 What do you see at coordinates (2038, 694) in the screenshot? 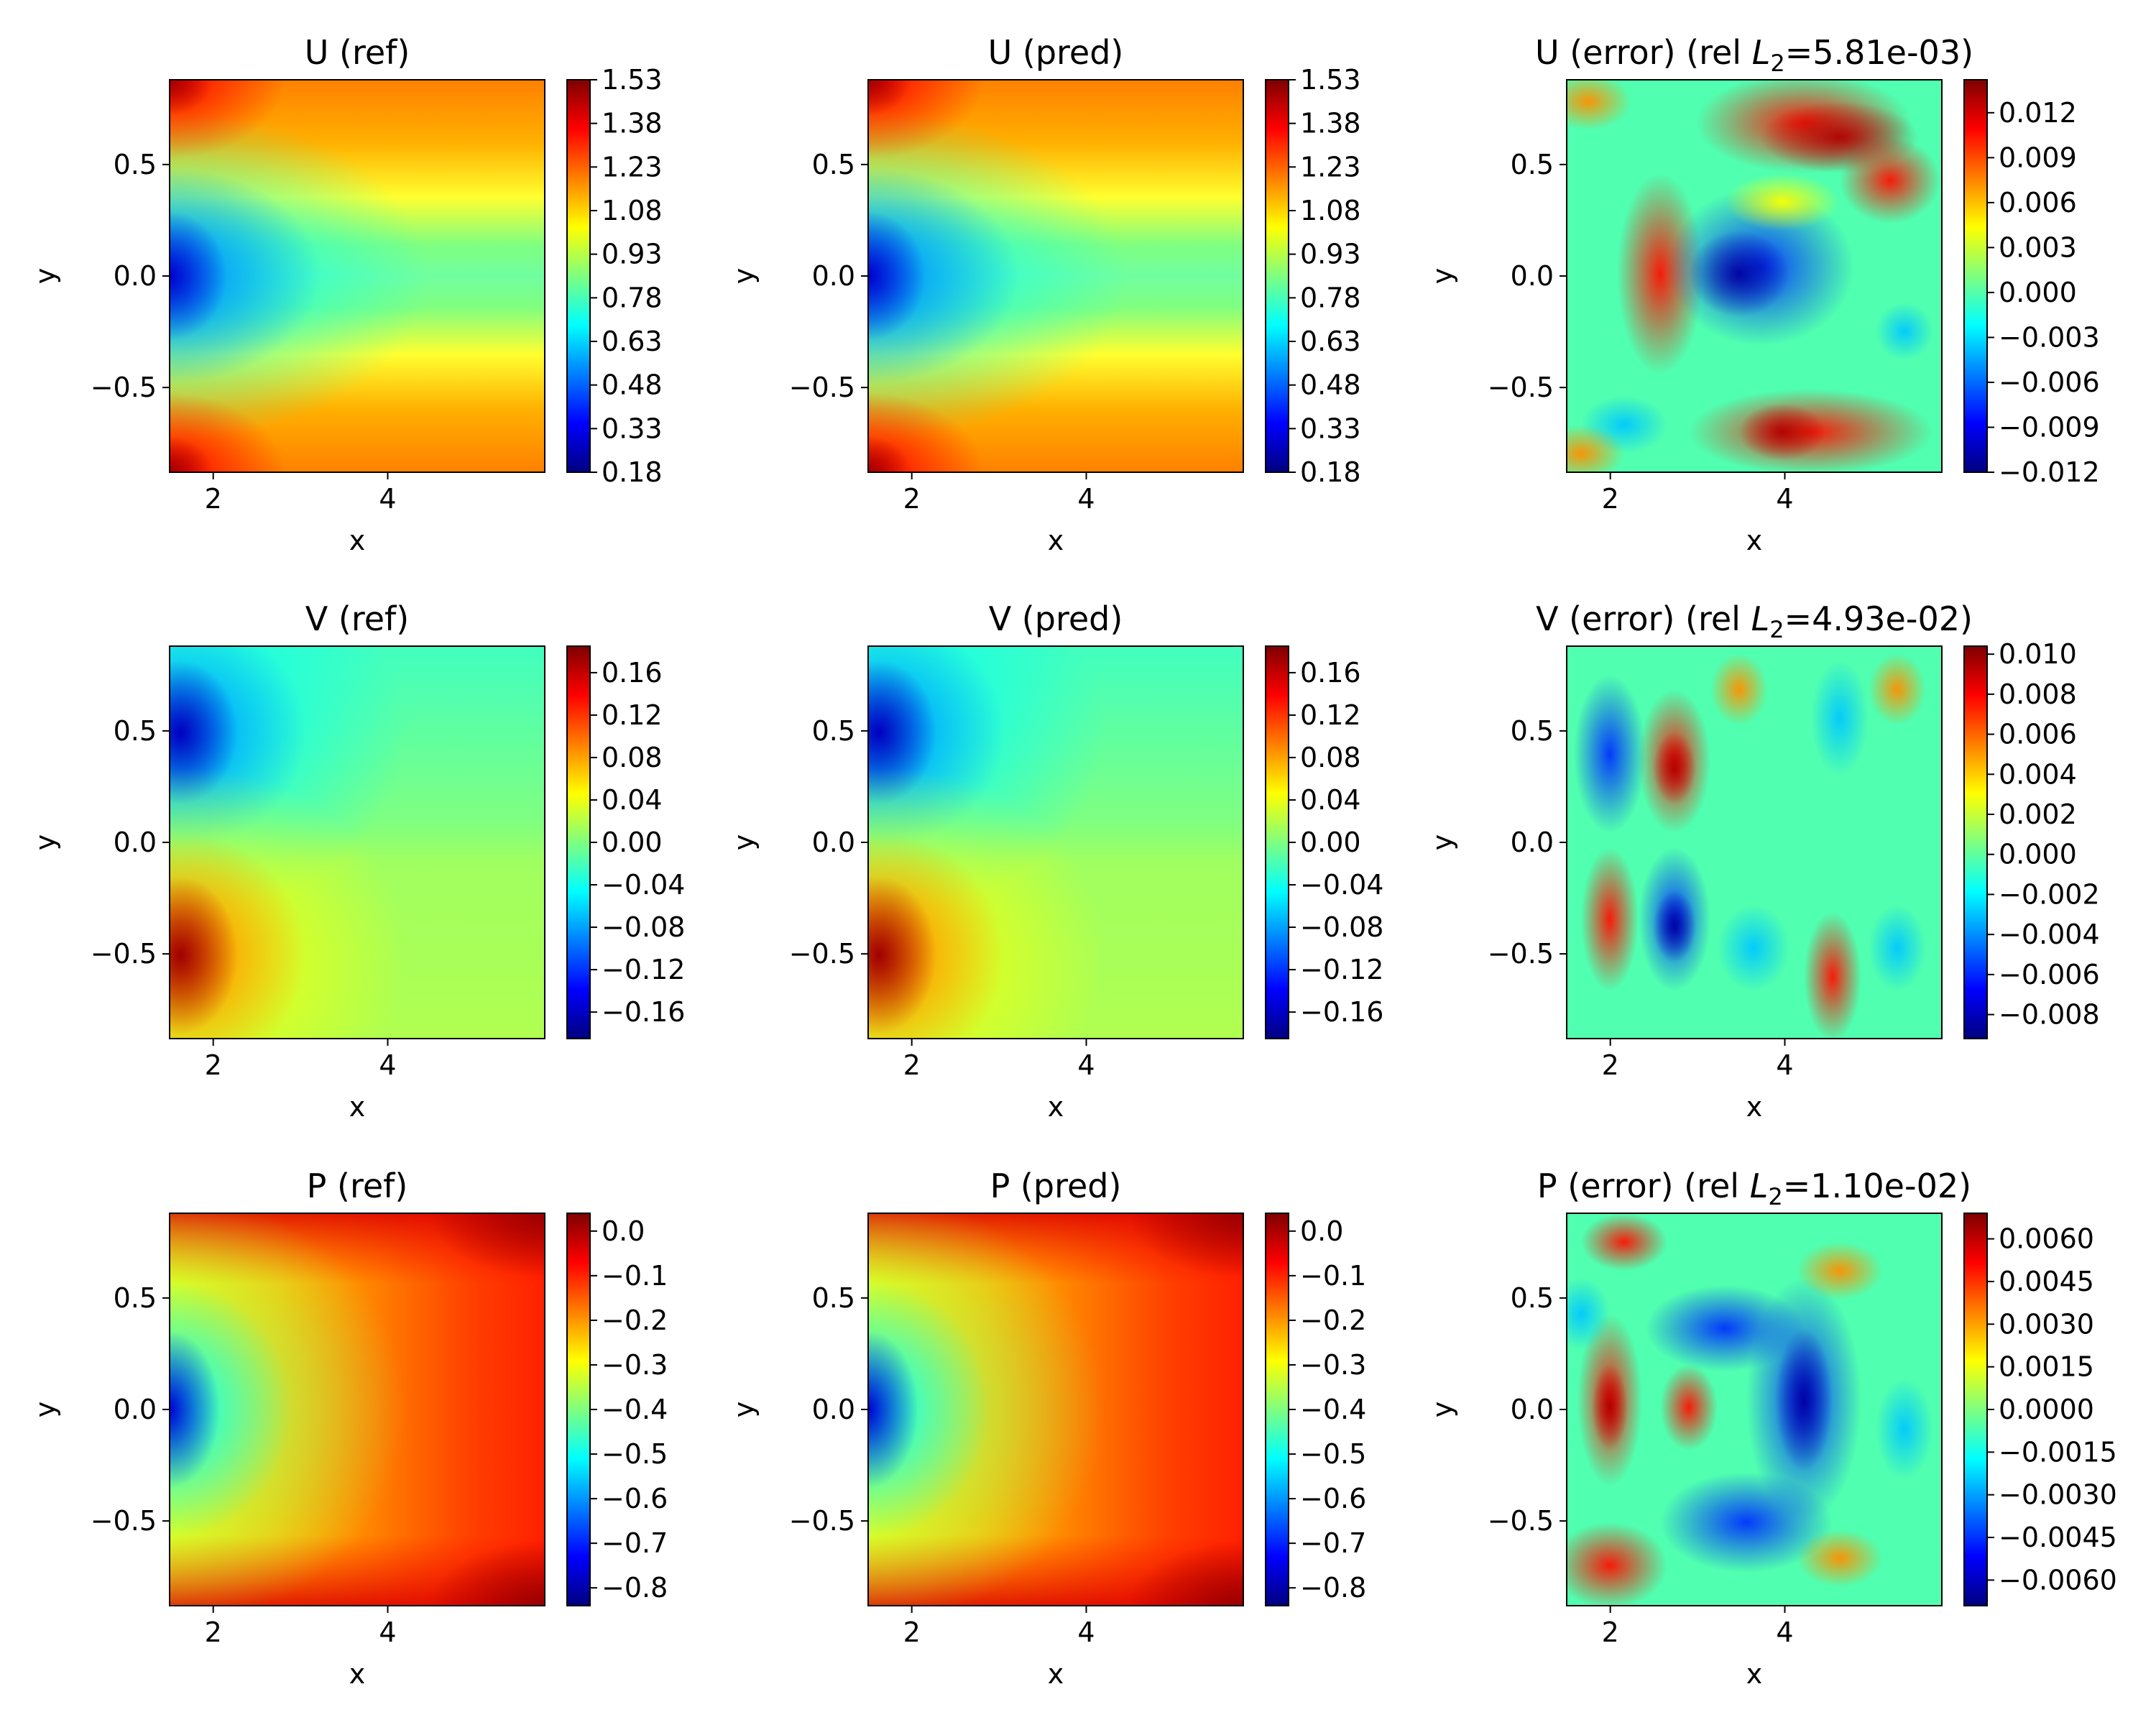
I see `colorbar-tick-label: 0.008` at bounding box center [2038, 694].